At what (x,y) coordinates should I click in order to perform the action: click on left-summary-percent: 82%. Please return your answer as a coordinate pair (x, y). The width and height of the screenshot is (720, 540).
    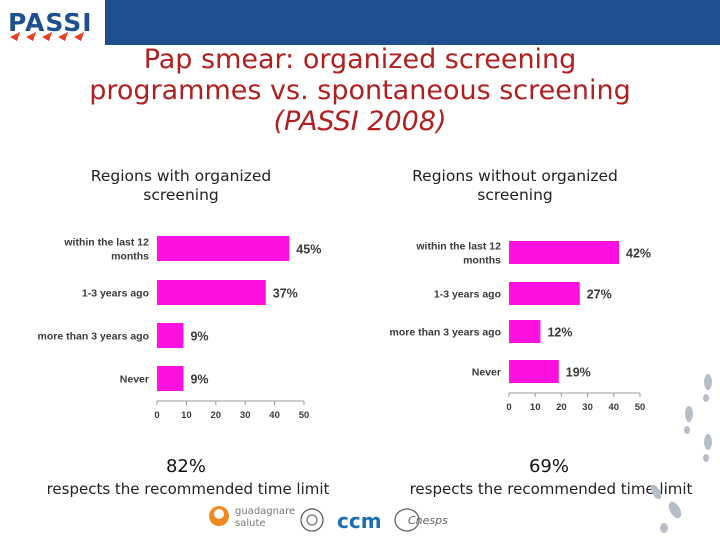
    Looking at the image, I should click on (185, 466).